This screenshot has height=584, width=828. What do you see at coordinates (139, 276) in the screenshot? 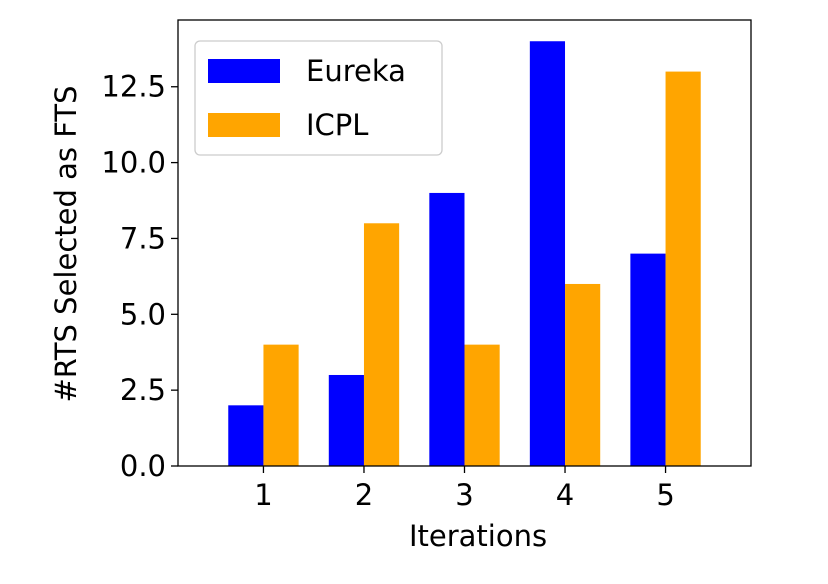
I see `y-axis: 0.0 2.5 5.0 7.5 10.0 12.5` at bounding box center [139, 276].